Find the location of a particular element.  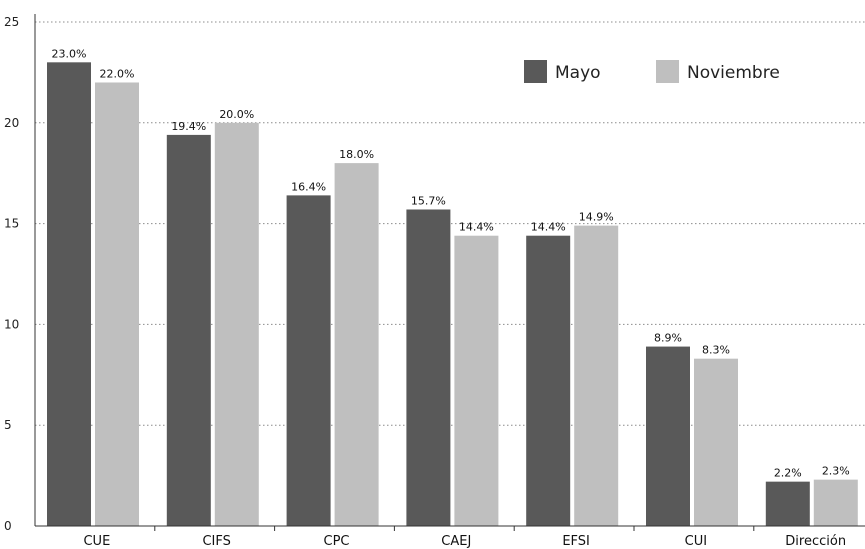

data-label: 16.4% is located at coordinates (308, 186).